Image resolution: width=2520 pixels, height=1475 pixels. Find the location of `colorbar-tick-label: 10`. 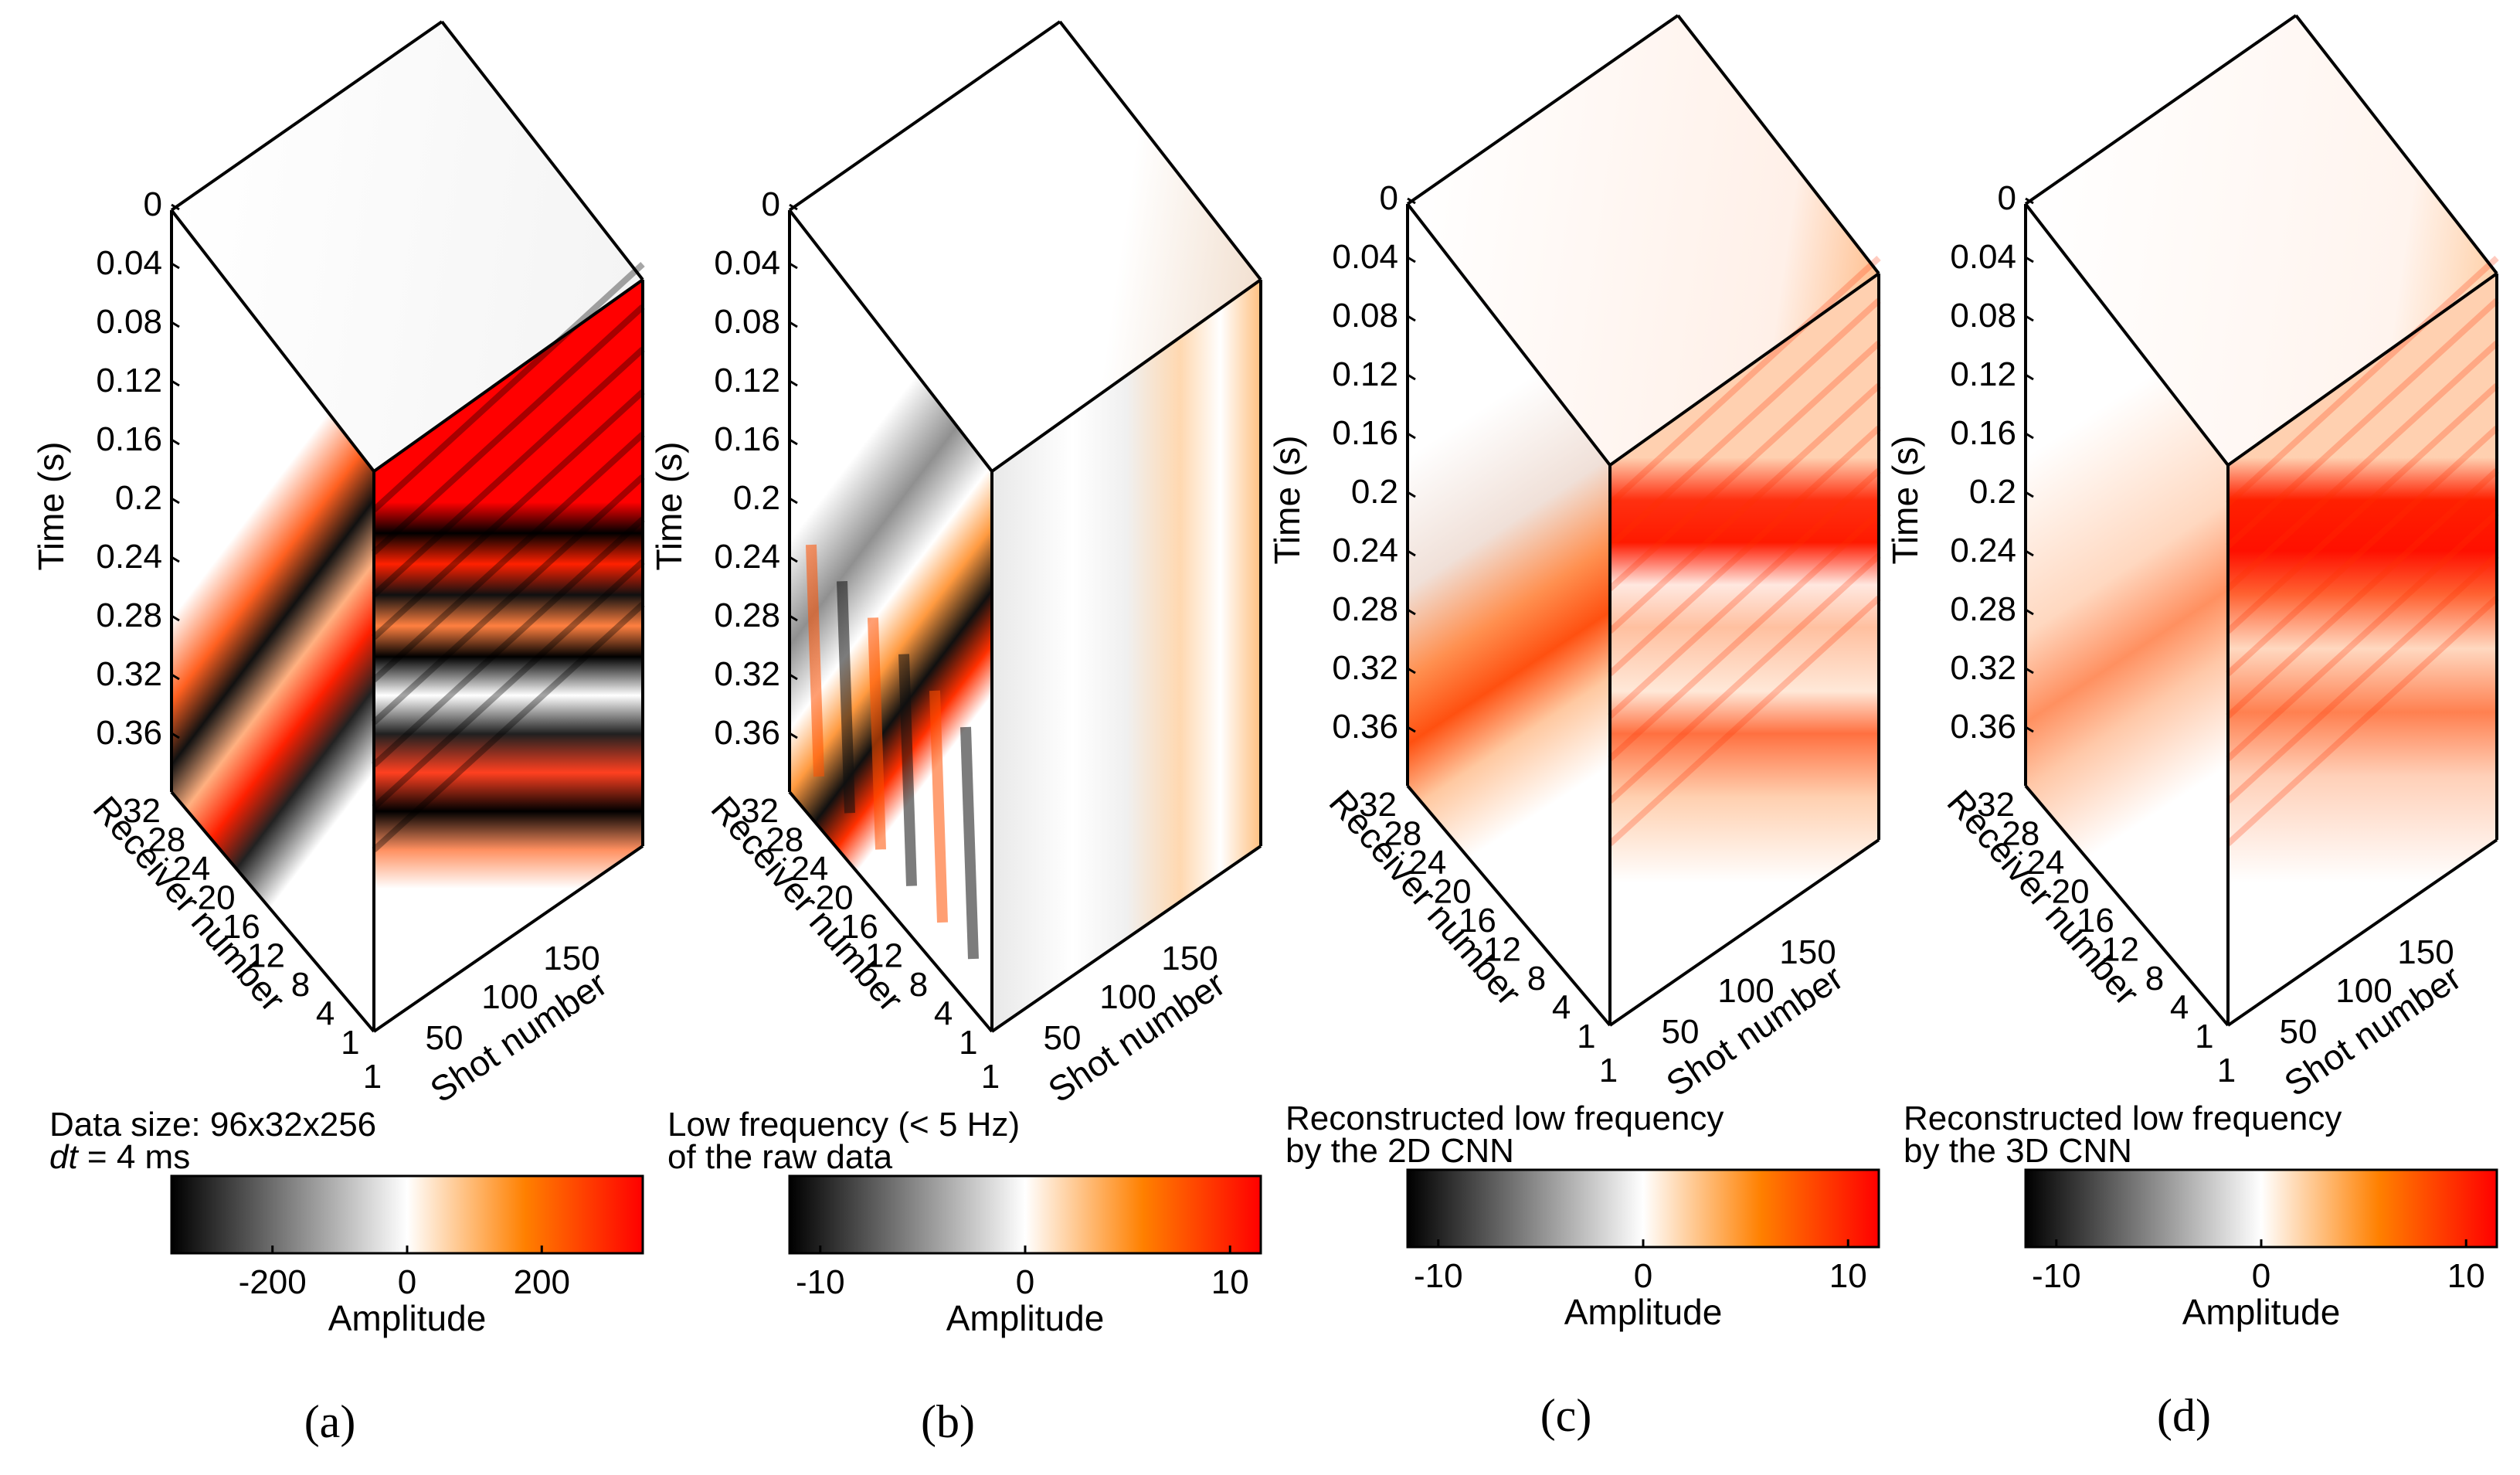

colorbar-tick-label: 10 is located at coordinates (1230, 1282).